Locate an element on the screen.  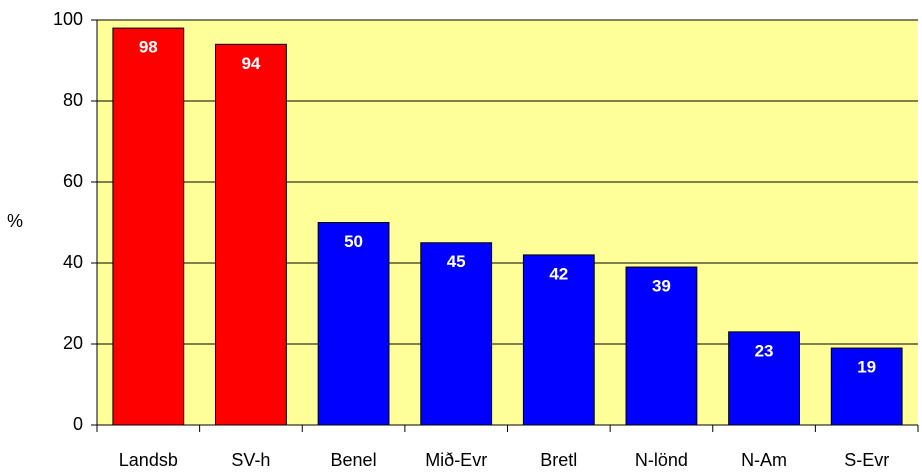
value-label: 42 is located at coordinates (558, 273).